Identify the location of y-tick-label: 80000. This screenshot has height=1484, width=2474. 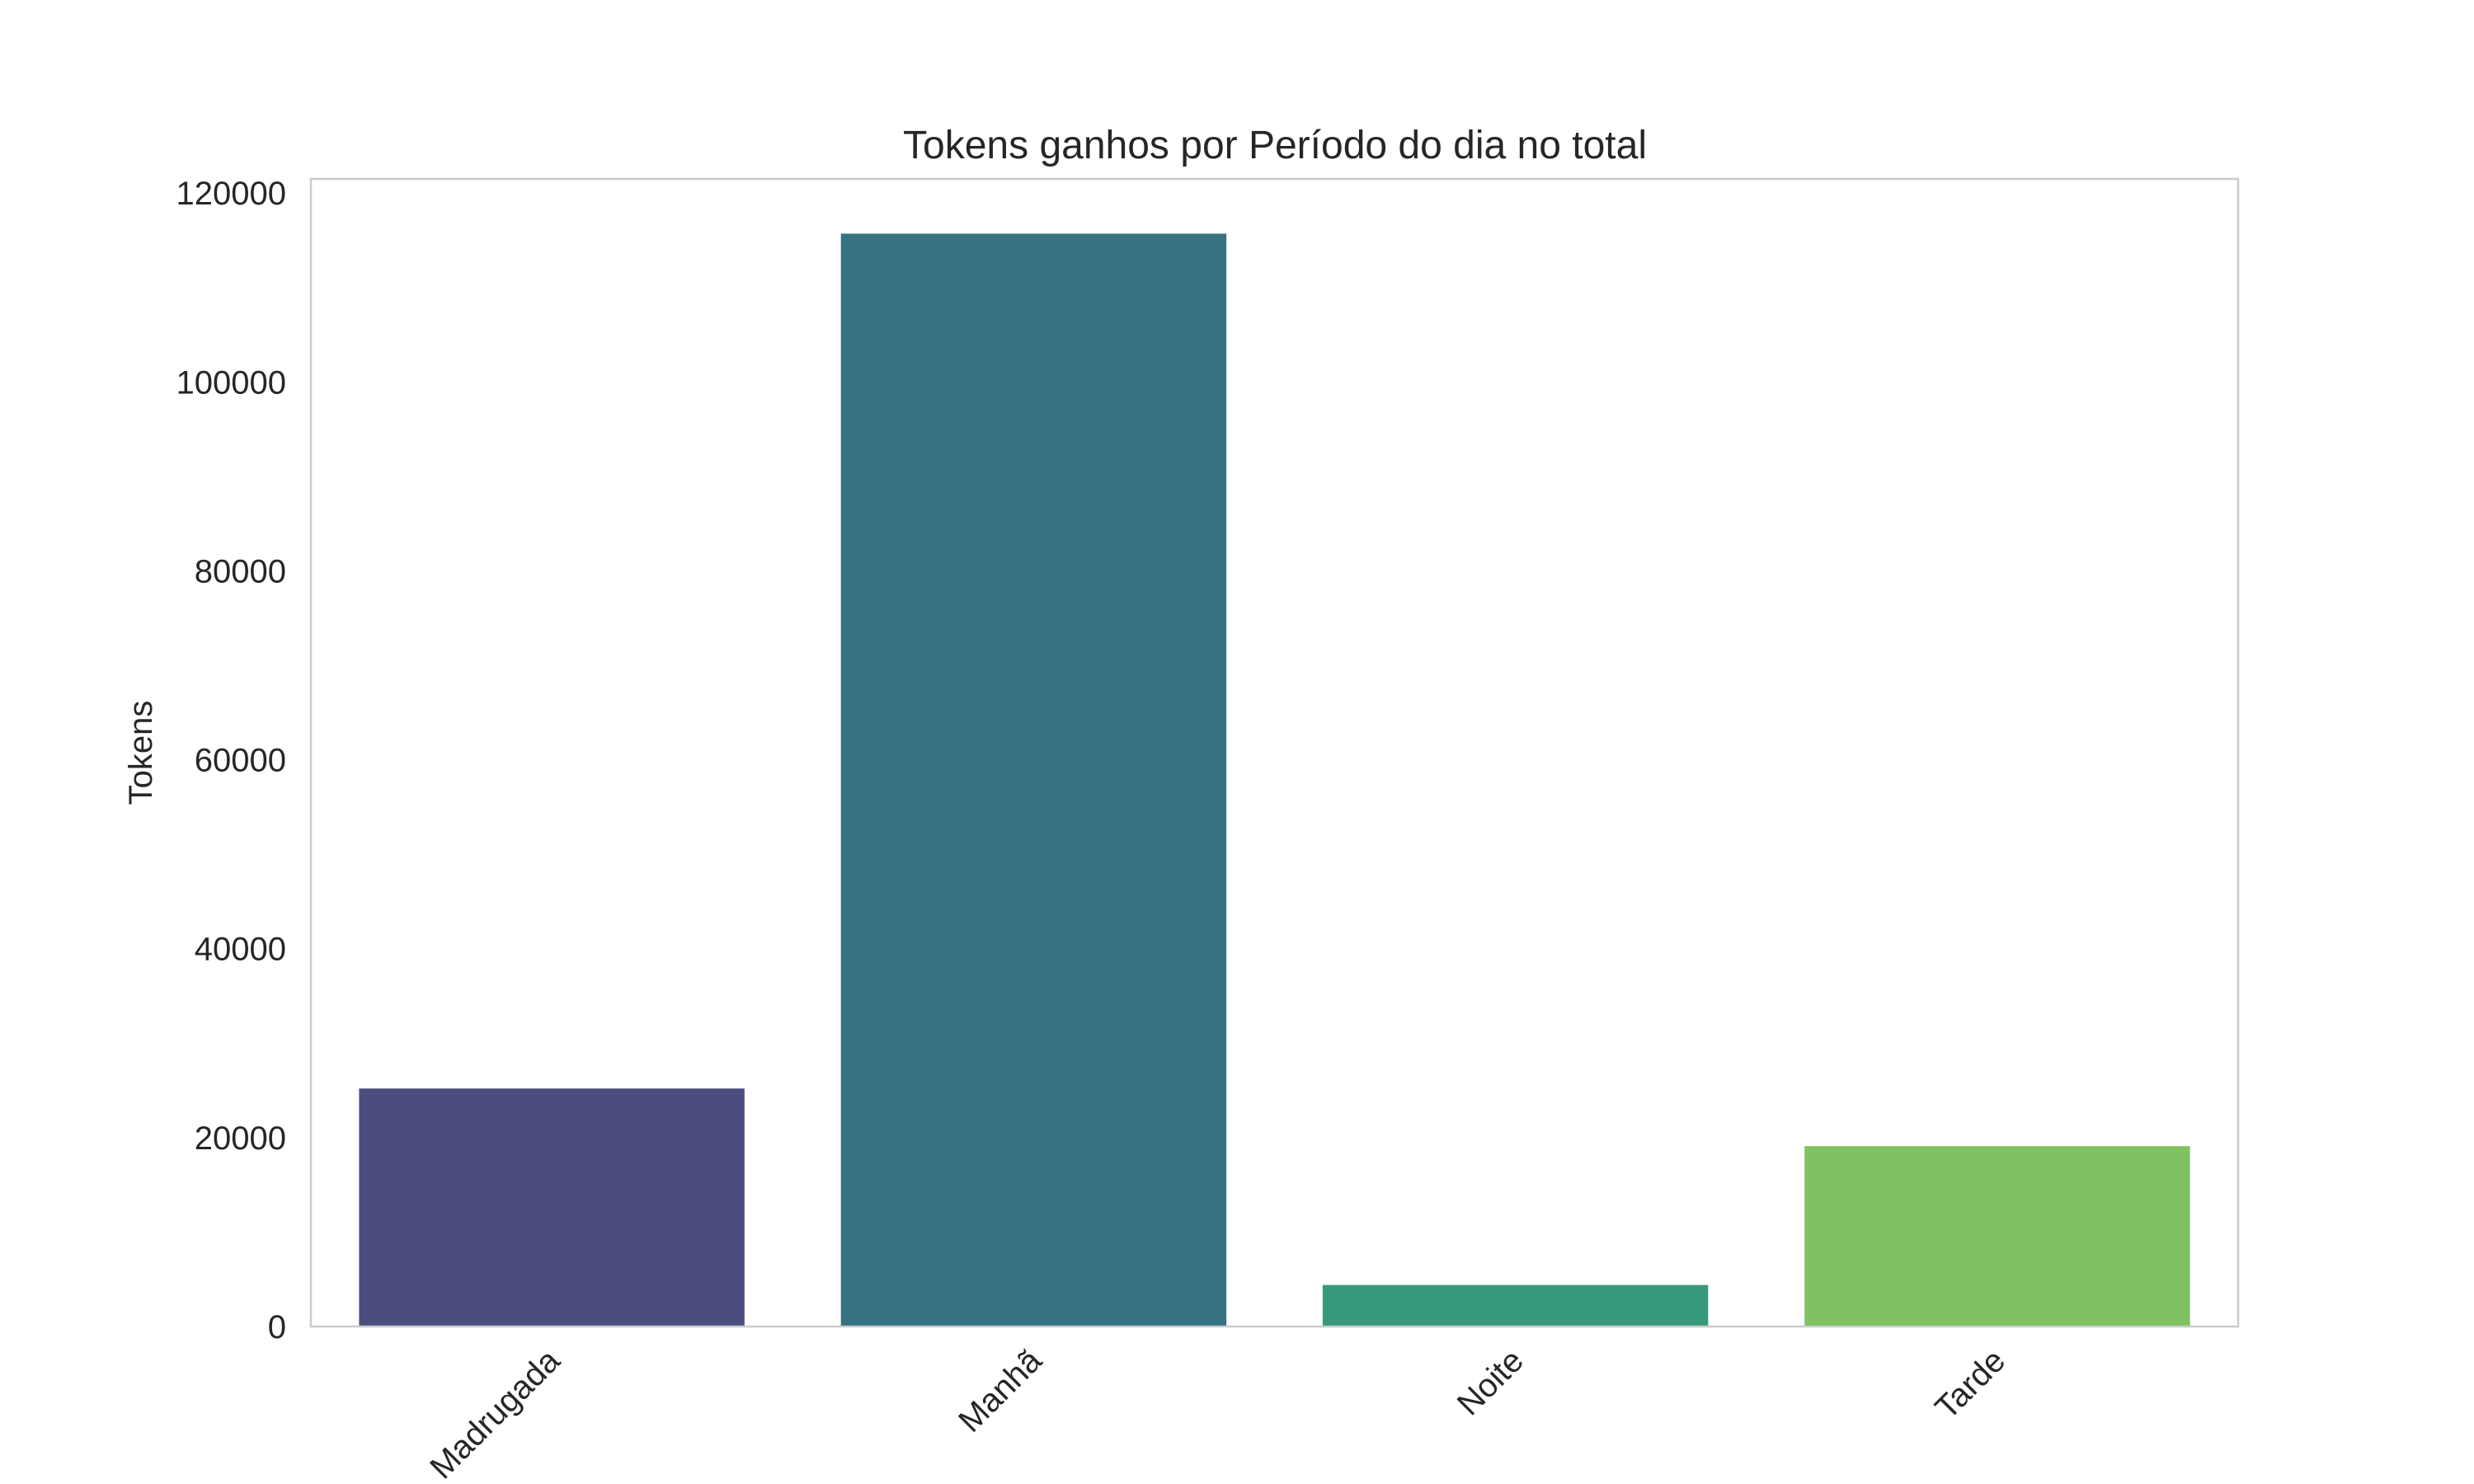
(240, 572).